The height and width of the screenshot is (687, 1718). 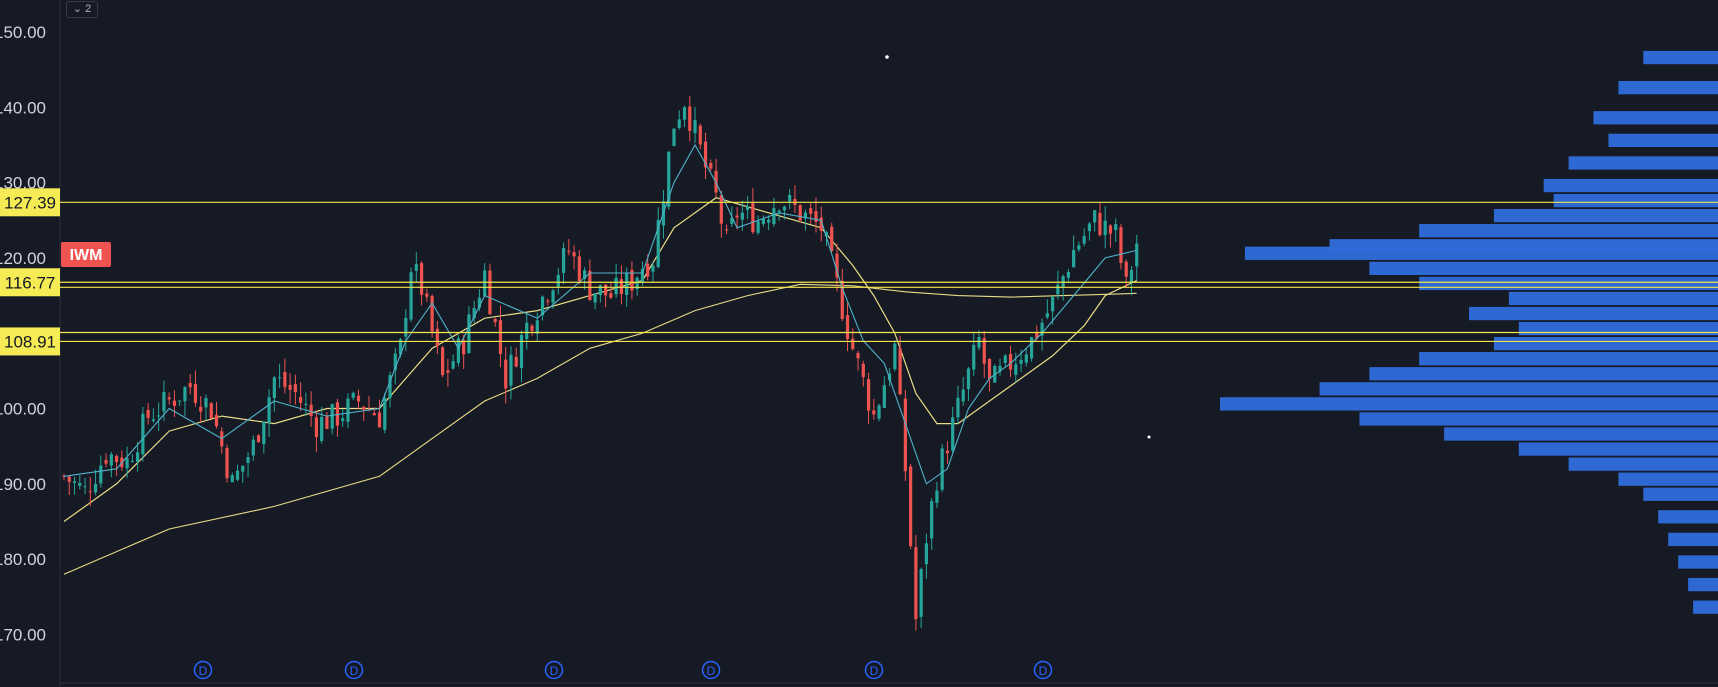 I want to click on indicators-collapse-button: ⌄ 2, so click(x=82, y=9).